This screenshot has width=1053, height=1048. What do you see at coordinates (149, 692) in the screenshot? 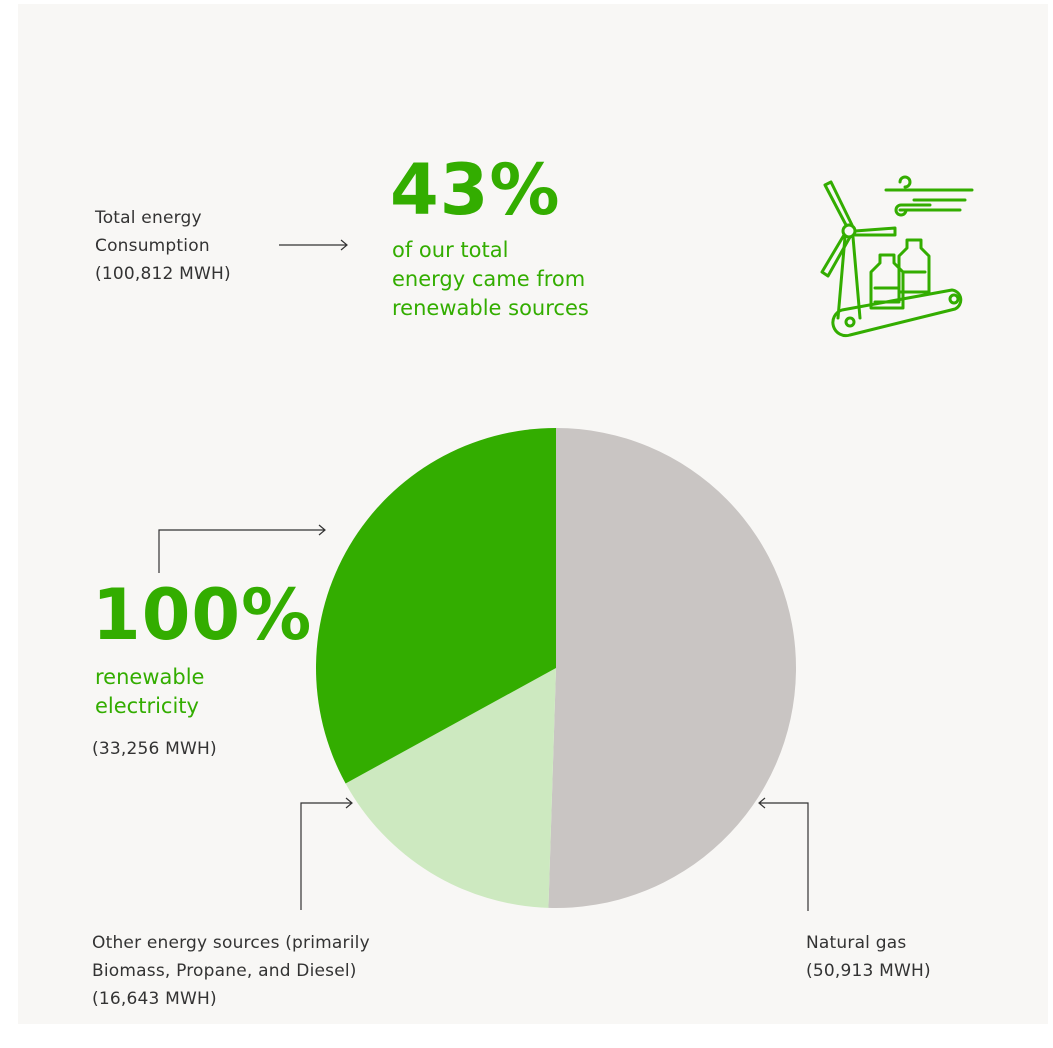
I see `renewable-electricity-caption: renewable electricity` at bounding box center [149, 692].